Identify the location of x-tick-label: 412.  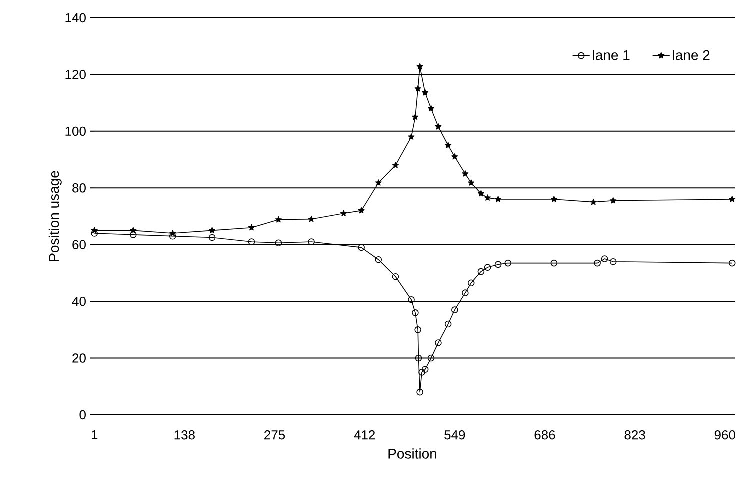
(365, 435).